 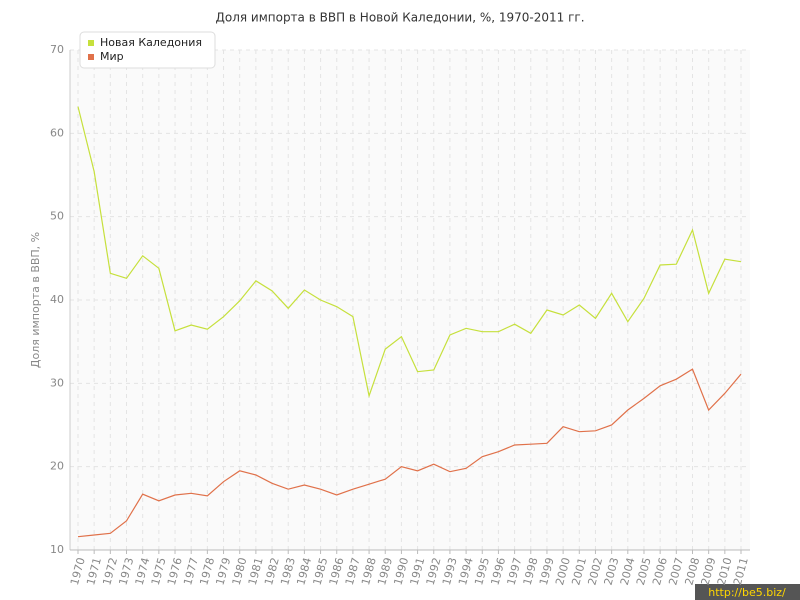 What do you see at coordinates (57, 382) in the screenshot?
I see `y-tick-label: 30` at bounding box center [57, 382].